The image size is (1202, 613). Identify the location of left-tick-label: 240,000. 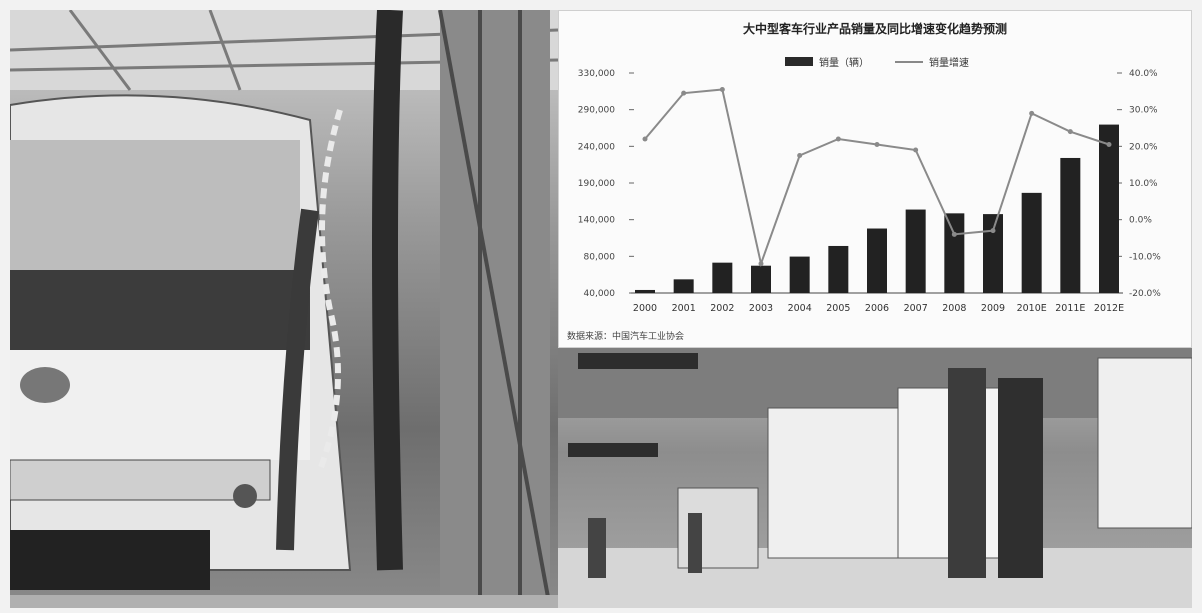
(596, 147).